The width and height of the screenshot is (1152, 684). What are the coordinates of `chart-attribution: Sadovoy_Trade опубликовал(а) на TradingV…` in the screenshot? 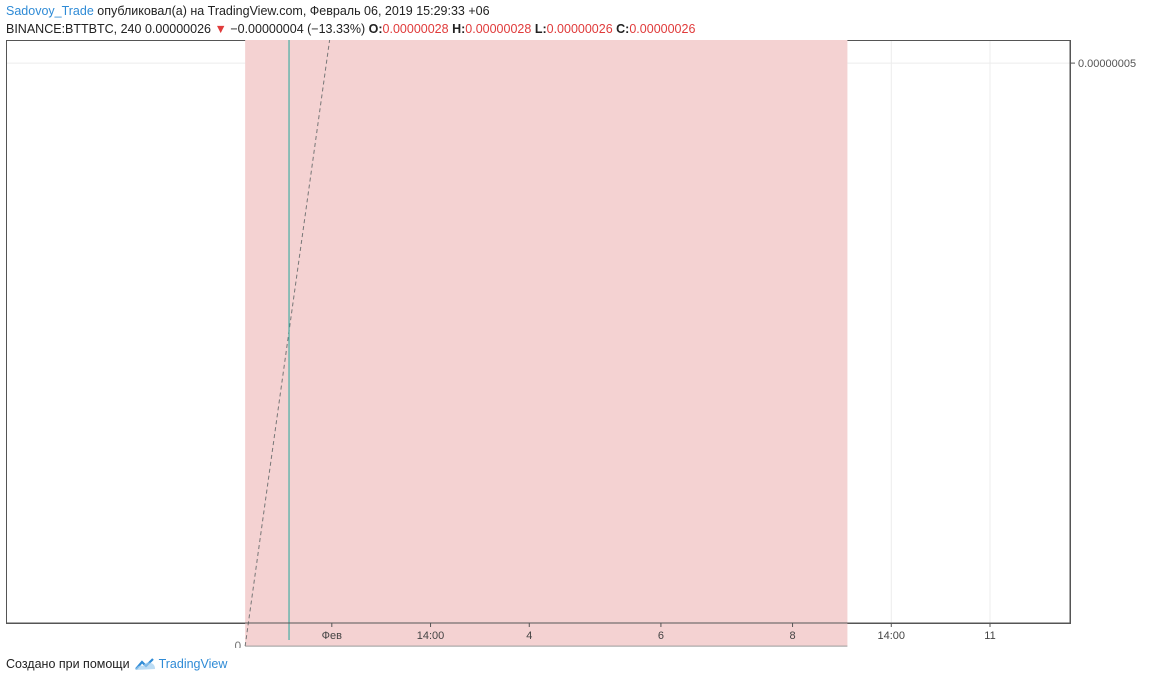 It's located at (248, 11).